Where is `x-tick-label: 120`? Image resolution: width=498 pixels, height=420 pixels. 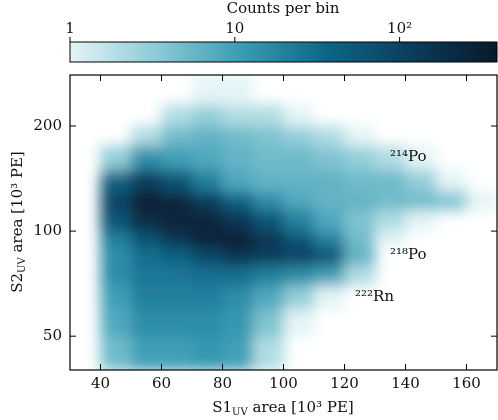 x-tick-label: 120 is located at coordinates (344, 383).